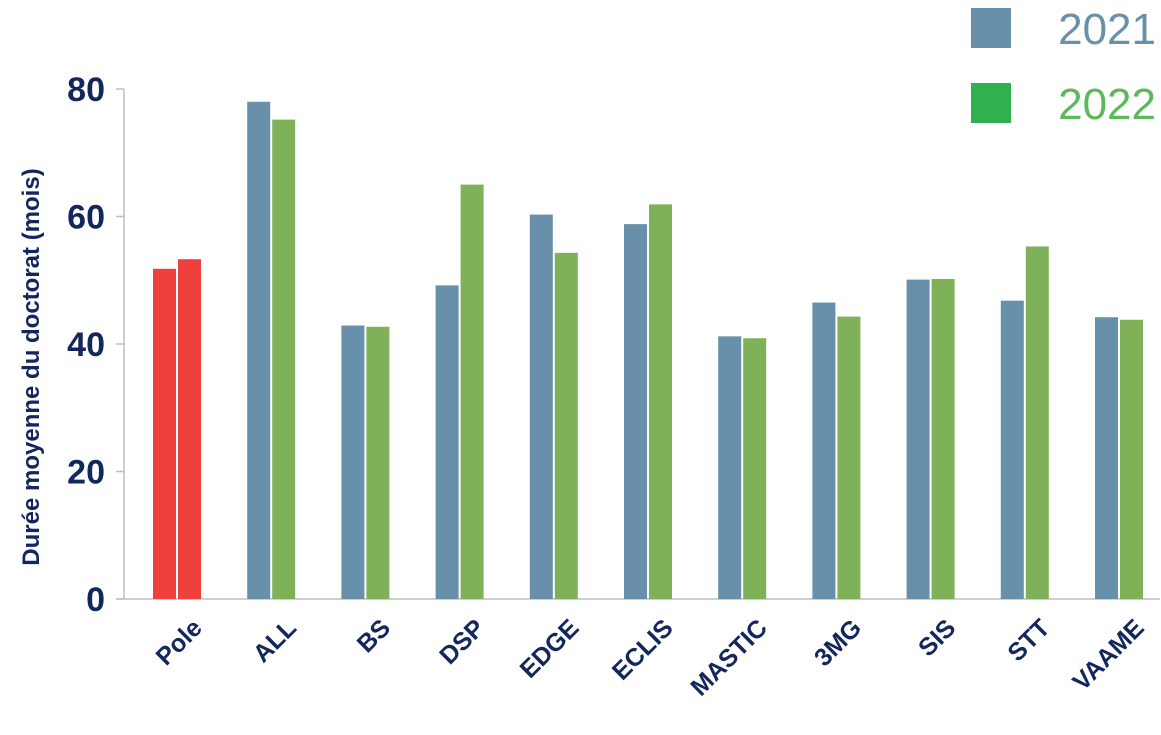 Image resolution: width=1161 pixels, height=735 pixels. I want to click on y-tick-label: 0, so click(95, 600).